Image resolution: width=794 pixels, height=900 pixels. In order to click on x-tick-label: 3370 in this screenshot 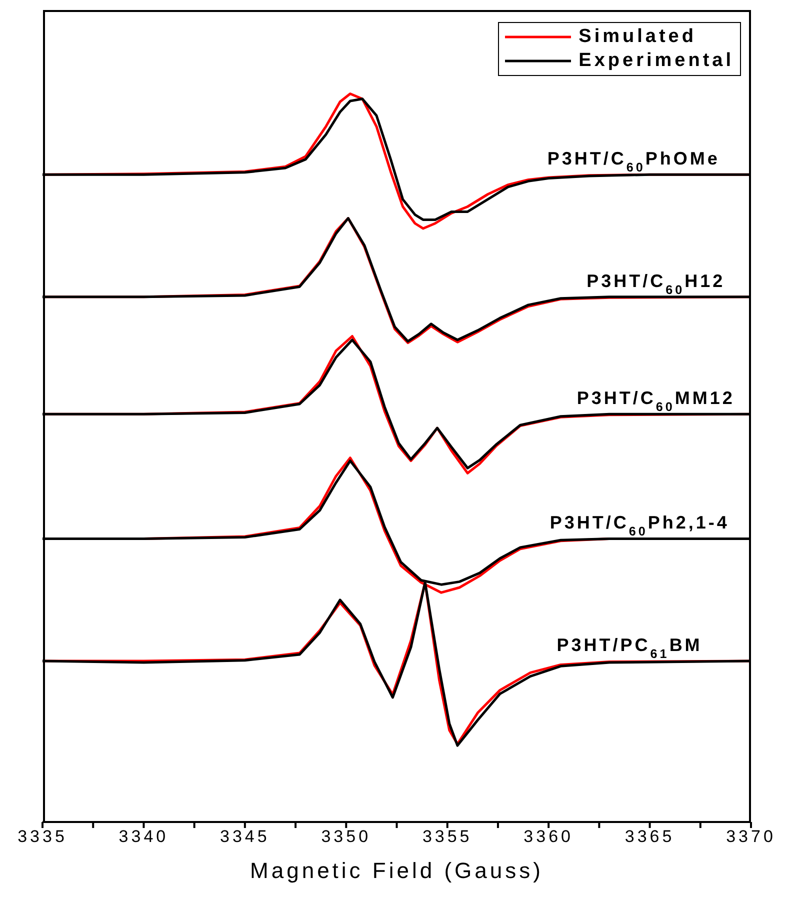, I will do `click(751, 836)`.